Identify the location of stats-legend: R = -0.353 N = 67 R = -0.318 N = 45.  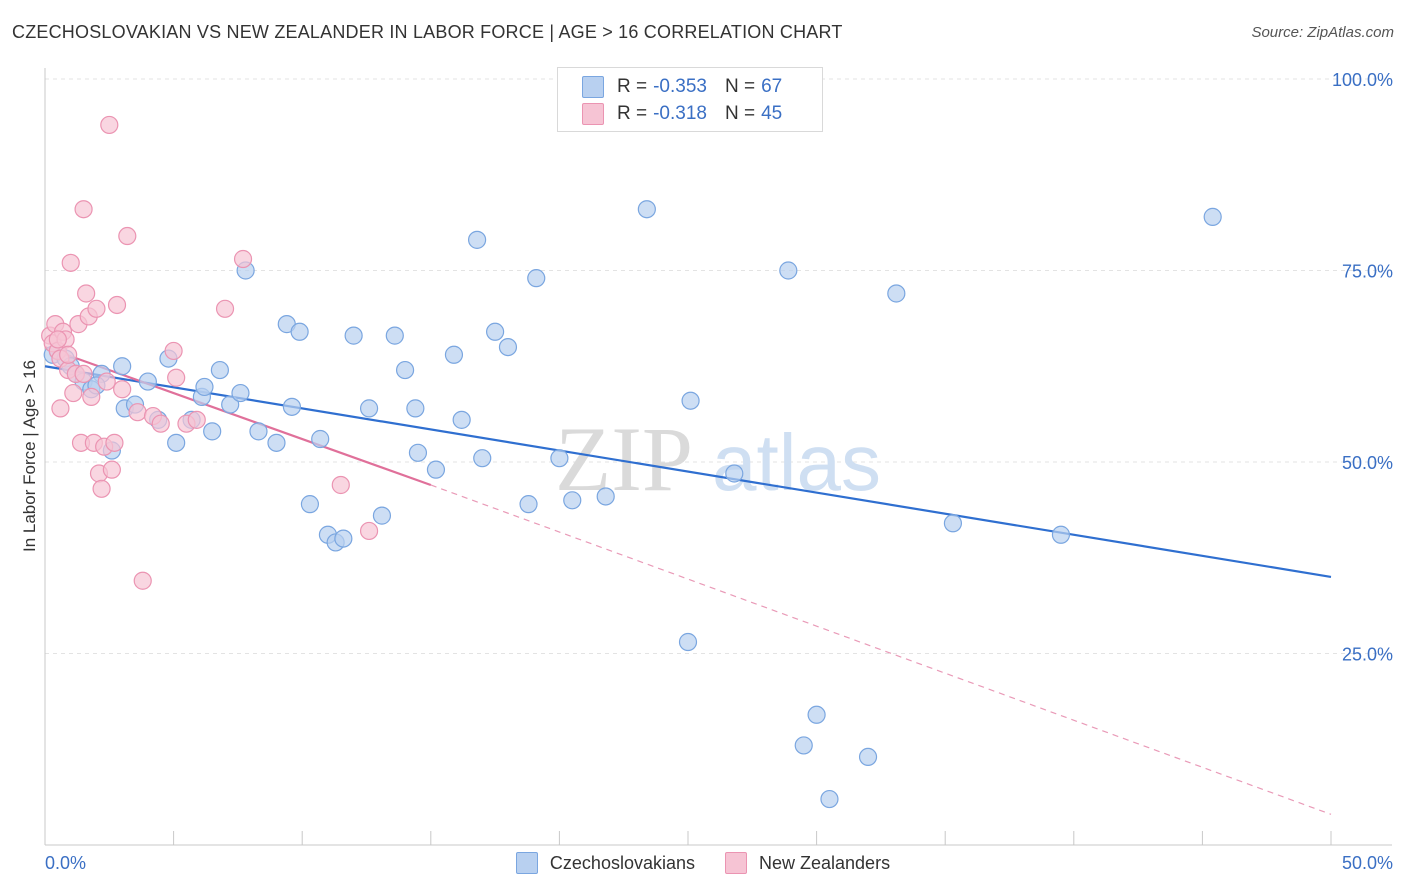
(690, 99).